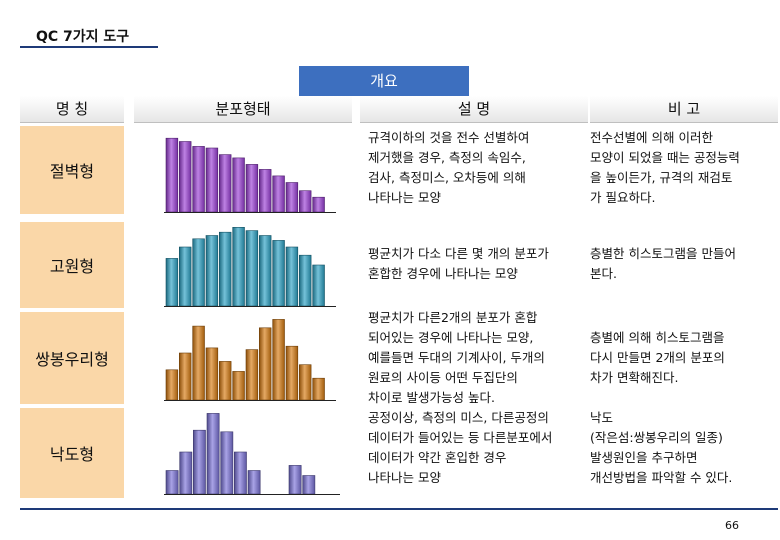 This screenshot has width=780, height=540. Describe the element at coordinates (72, 453) in the screenshot. I see `row-name: 낙도형` at that location.